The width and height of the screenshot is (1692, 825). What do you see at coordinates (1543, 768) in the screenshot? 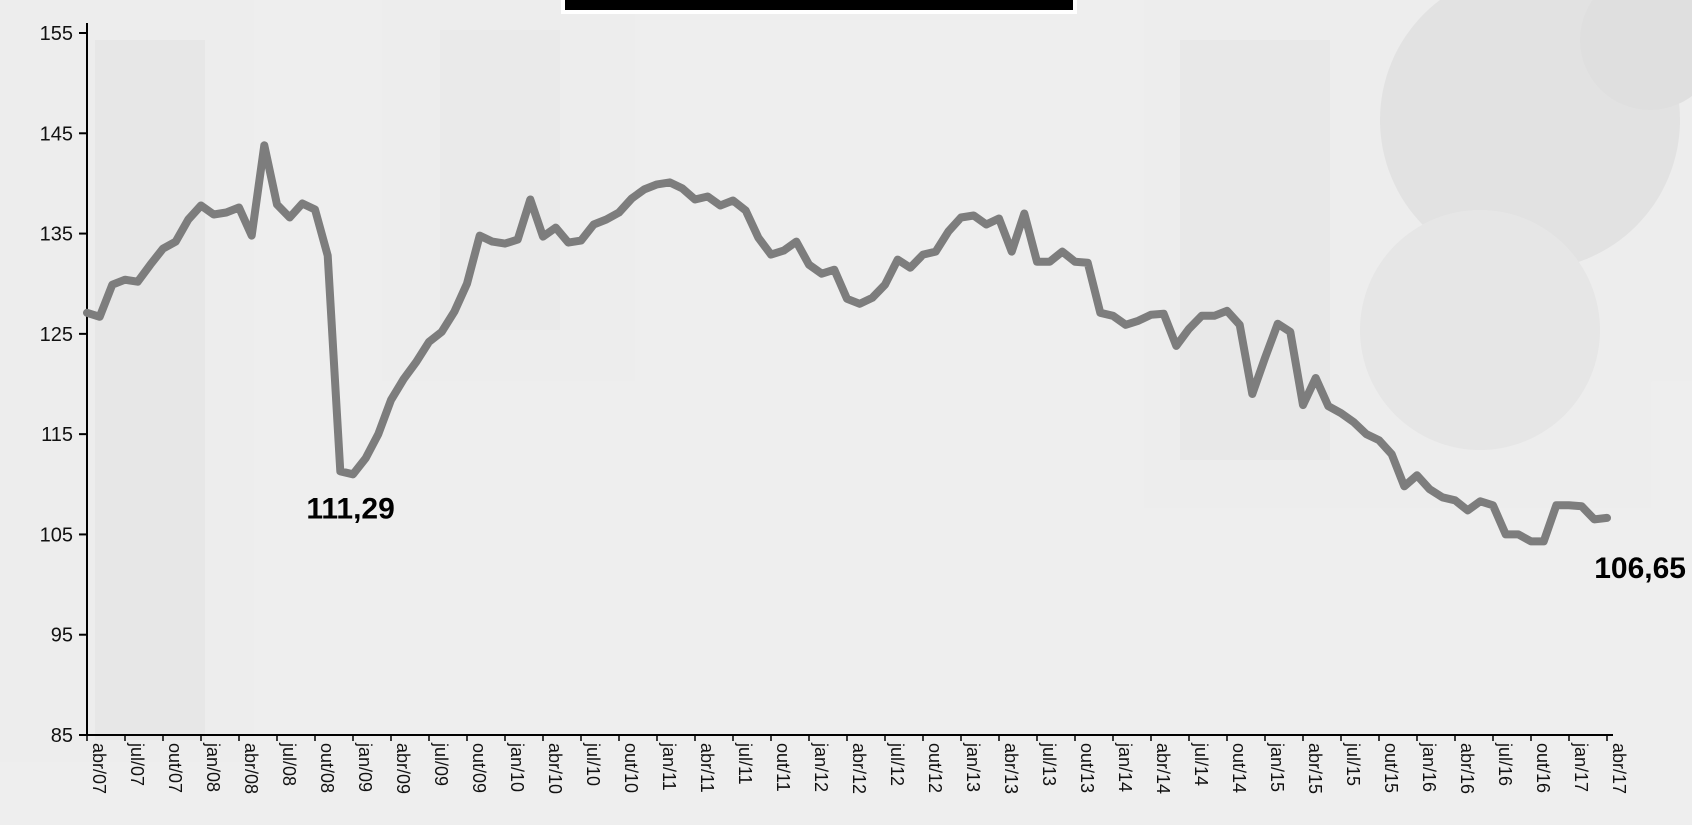
I see `x-tick-label: out/16` at bounding box center [1543, 768].